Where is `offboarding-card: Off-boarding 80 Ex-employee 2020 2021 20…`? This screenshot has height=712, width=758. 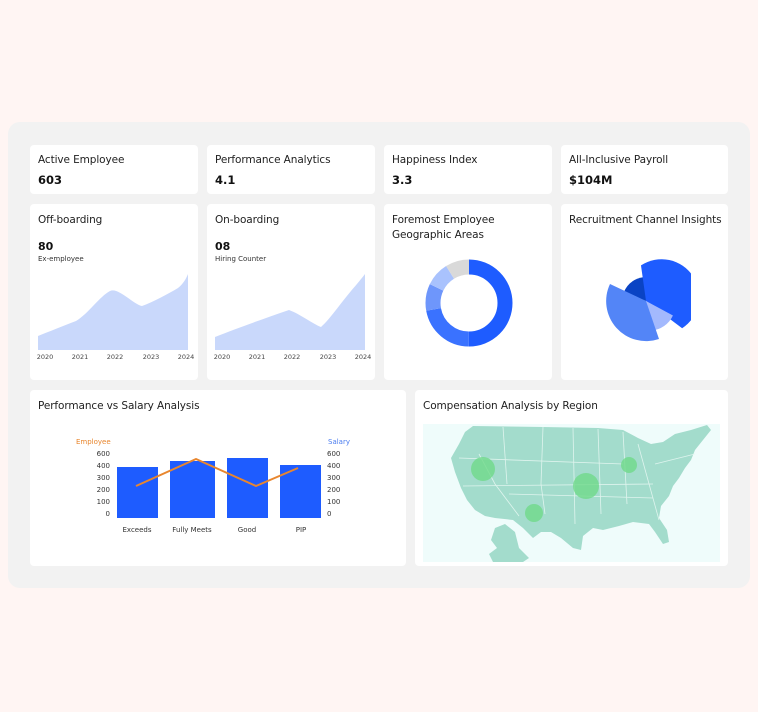 offboarding-card: Off-boarding 80 Ex-employee 2020 2021 20… is located at coordinates (114, 292).